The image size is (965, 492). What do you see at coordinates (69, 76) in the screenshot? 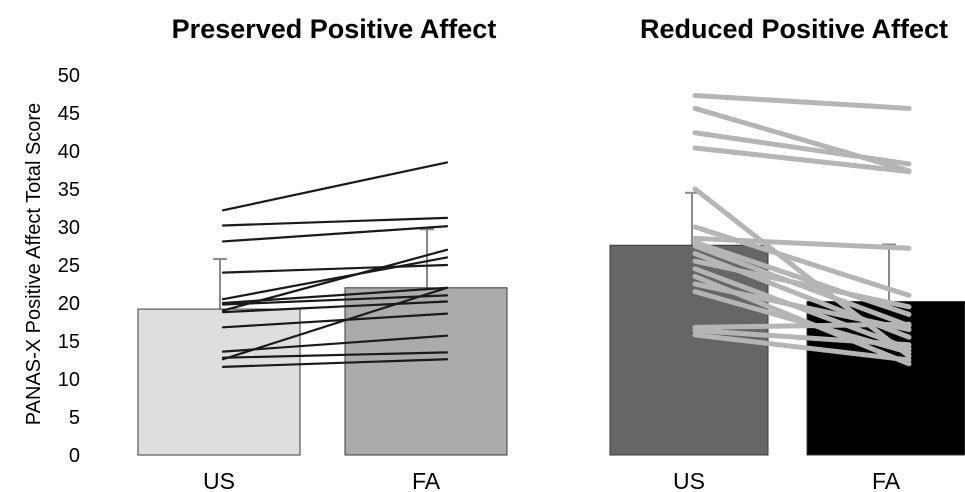
I see `y-tick-label: 50` at bounding box center [69, 76].